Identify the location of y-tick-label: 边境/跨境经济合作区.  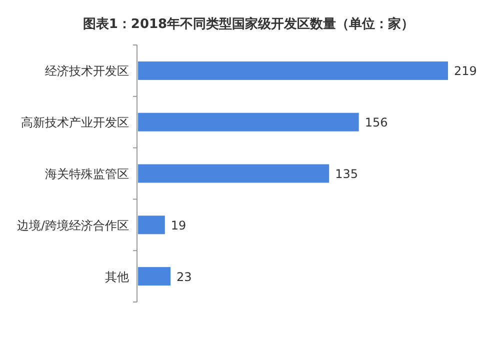
(72, 225).